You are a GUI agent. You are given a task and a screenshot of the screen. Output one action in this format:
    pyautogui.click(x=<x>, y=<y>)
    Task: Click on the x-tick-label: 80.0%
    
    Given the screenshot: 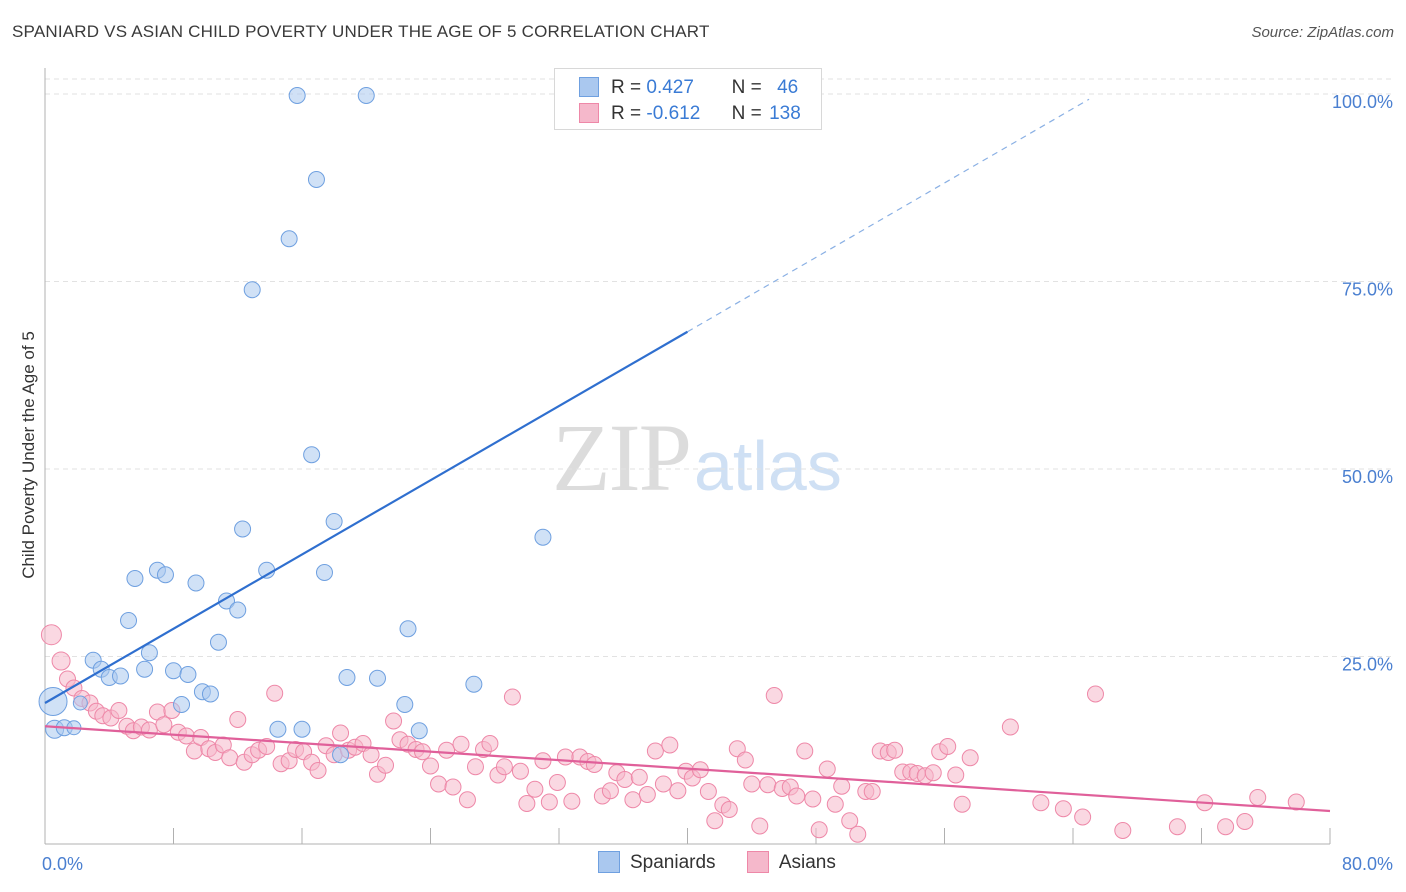 What is the action you would take?
    pyautogui.click(x=1367, y=864)
    